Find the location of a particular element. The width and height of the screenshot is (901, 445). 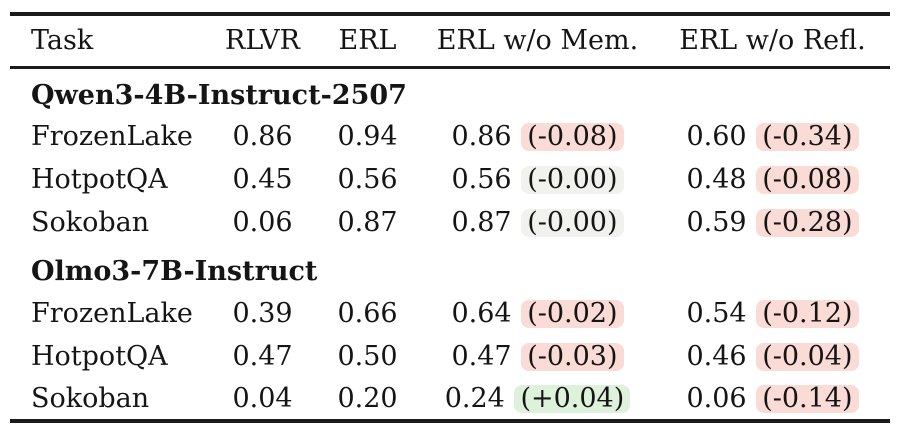

score-value: 0.06 is located at coordinates (716, 398).